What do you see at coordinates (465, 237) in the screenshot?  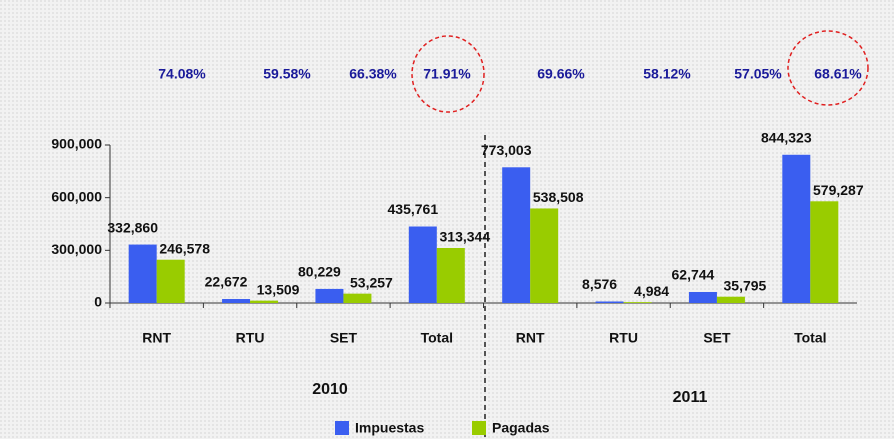 I see `value-label: 313,344` at bounding box center [465, 237].